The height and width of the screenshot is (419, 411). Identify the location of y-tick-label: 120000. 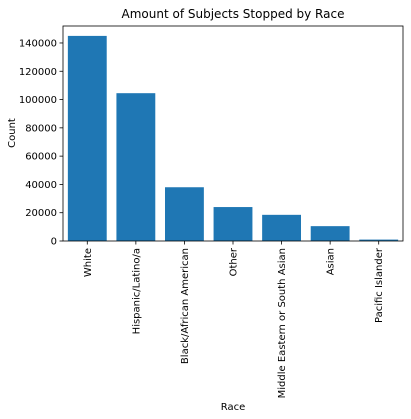
(38, 72).